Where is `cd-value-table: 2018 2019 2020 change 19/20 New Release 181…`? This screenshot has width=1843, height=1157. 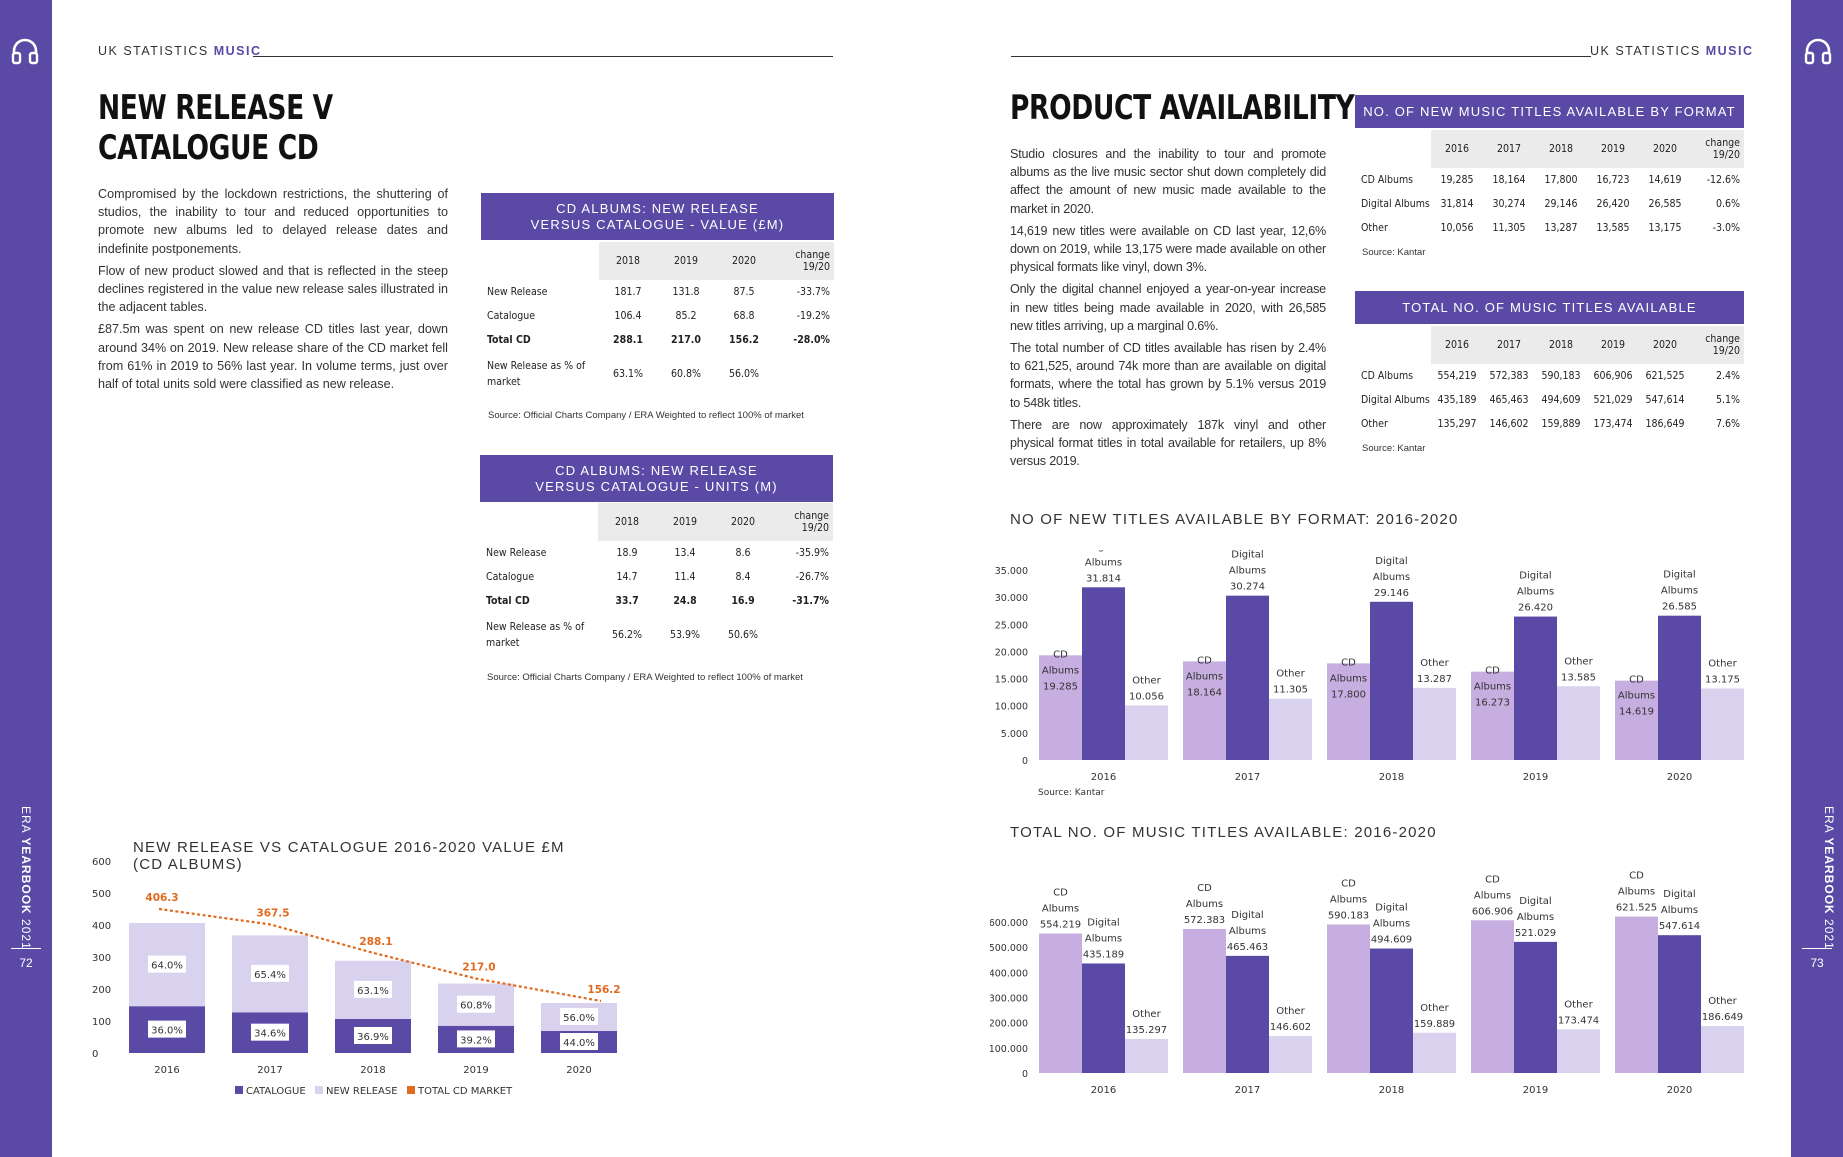
cd-value-table: 2018 2019 2020 change 19/20 New Release 181… is located at coordinates (657, 319).